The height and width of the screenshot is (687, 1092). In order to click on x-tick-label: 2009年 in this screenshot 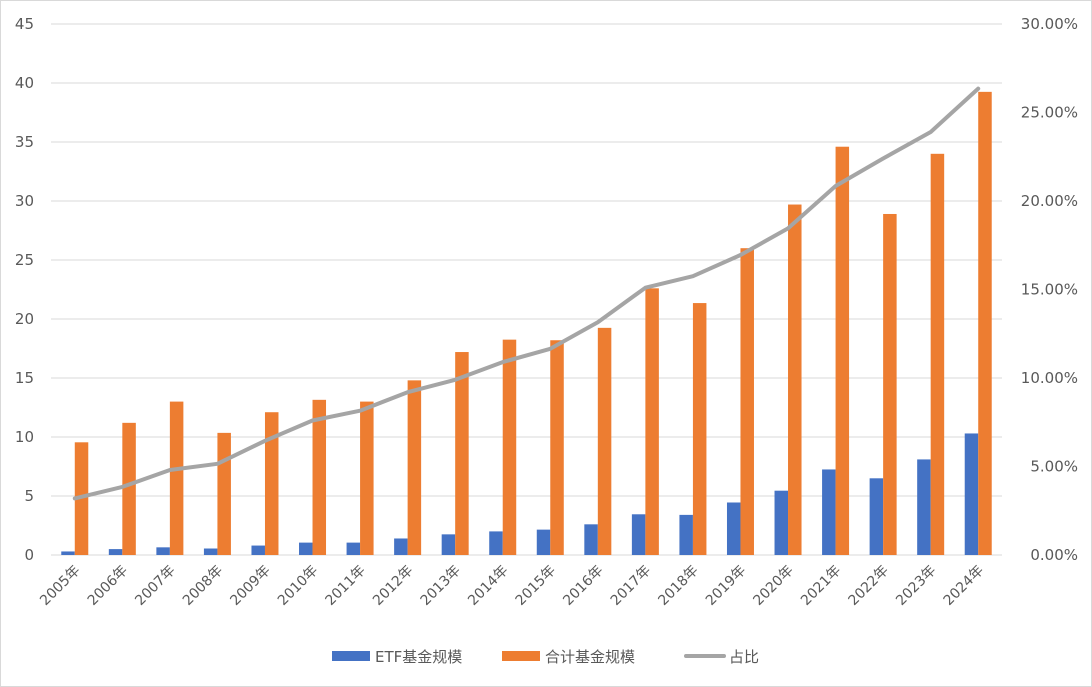, I will do `click(250, 586)`.